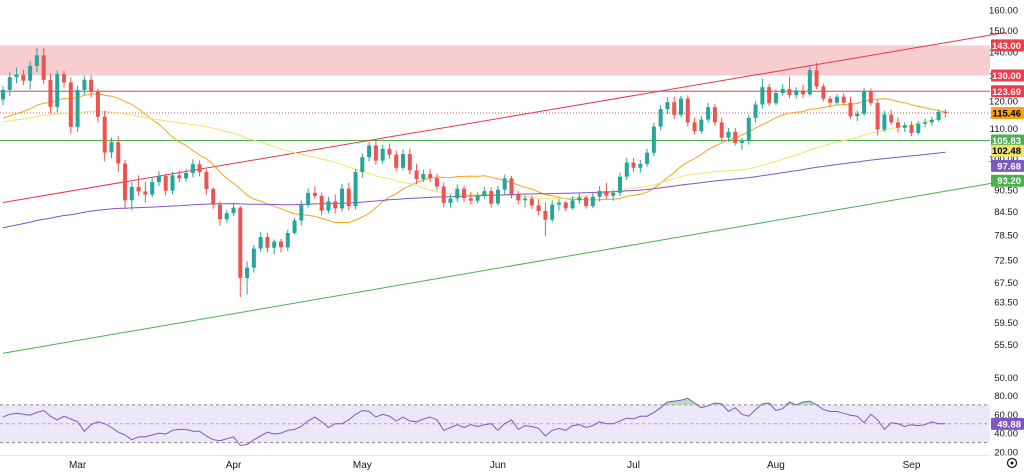 The height and width of the screenshot is (472, 1024). Describe the element at coordinates (1006, 114) in the screenshot. I see `price-label: 115.46` at that location.